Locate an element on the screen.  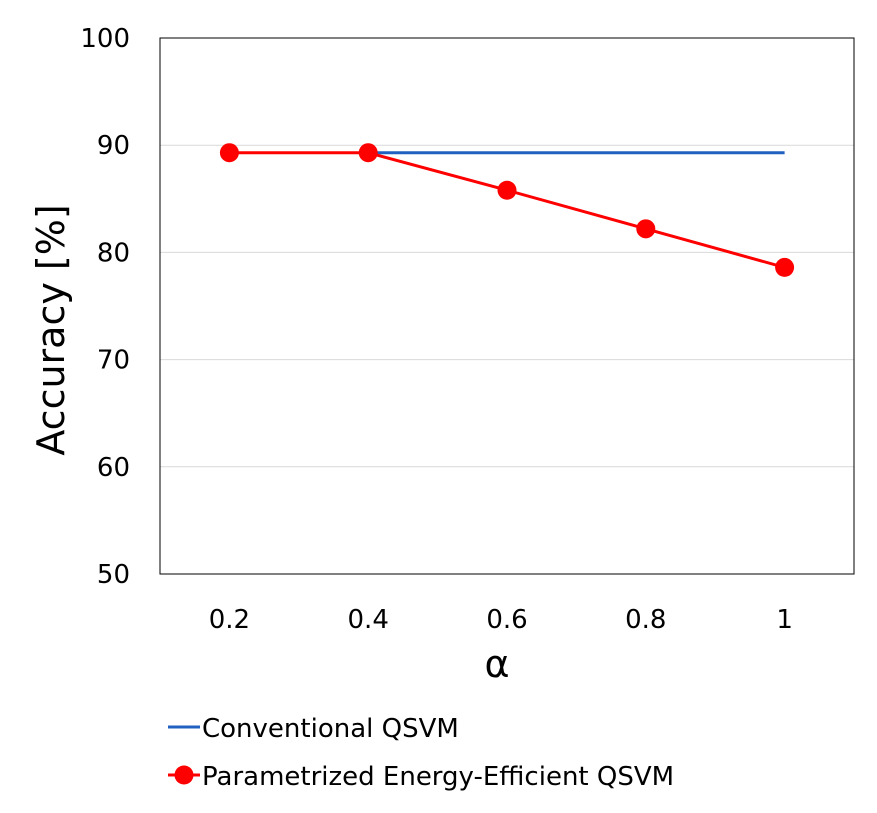
y-tick-label: 80 is located at coordinates (113, 253).